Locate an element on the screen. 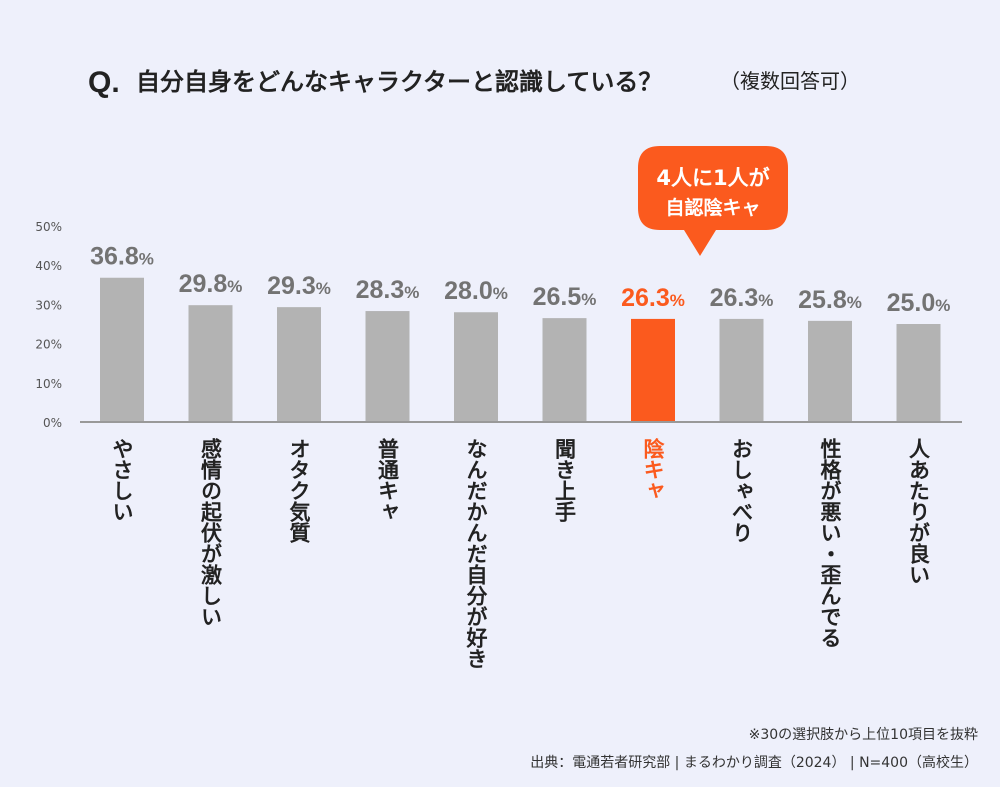 This screenshot has width=1000, height=787. callout-line2: 自認陰キャ is located at coordinates (712, 207).